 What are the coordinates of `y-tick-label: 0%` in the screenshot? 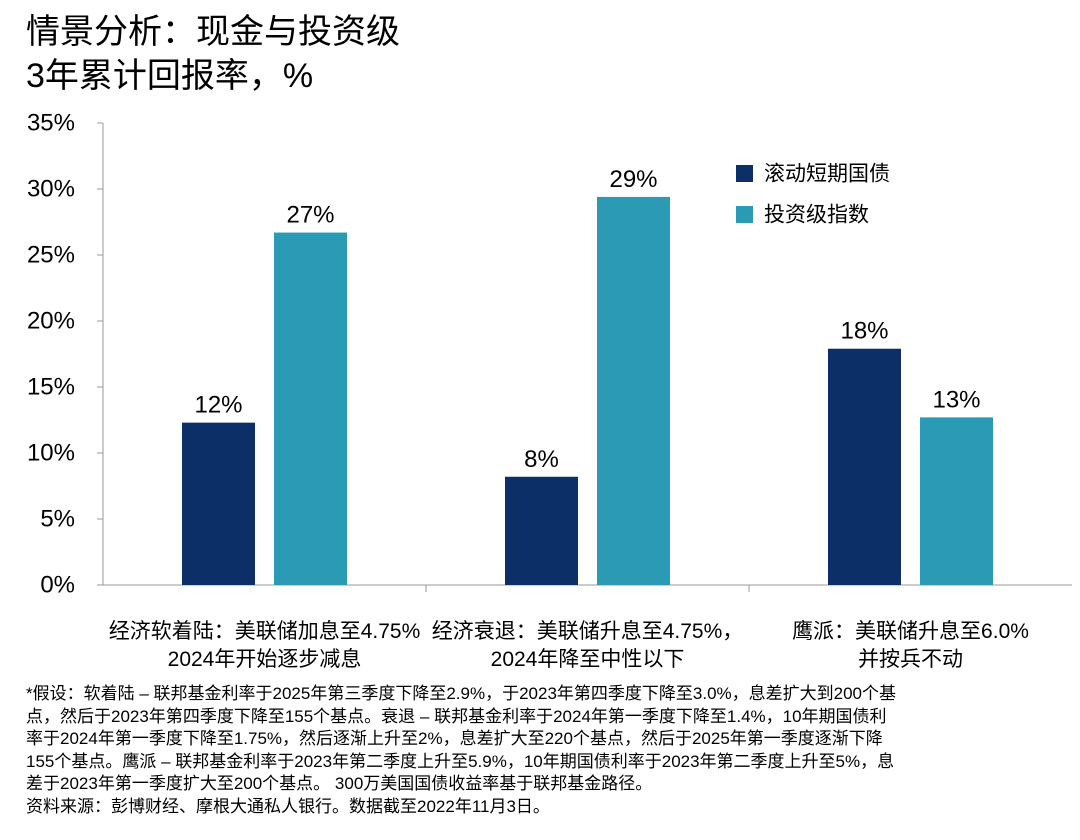 It's located at (57, 585).